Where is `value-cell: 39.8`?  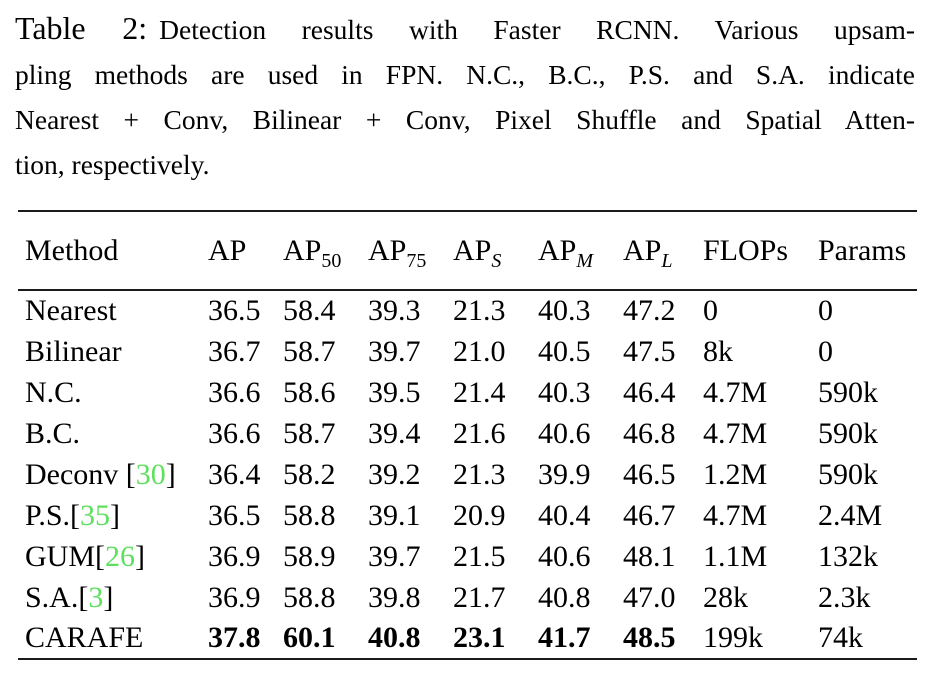 value-cell: 39.8 is located at coordinates (394, 597).